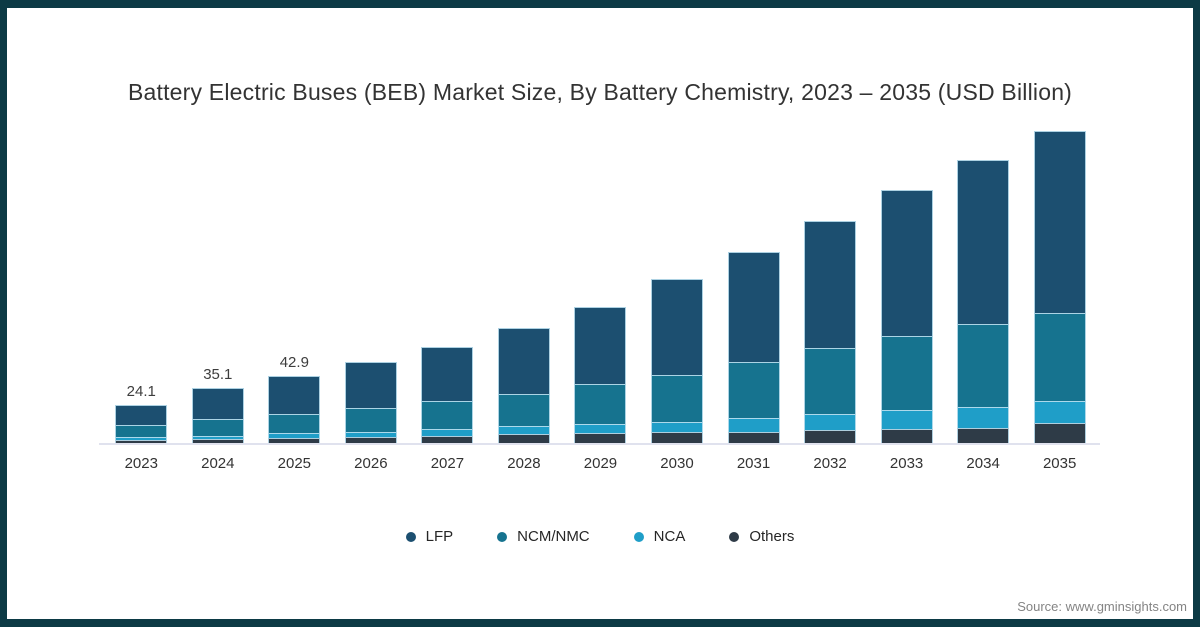  I want to click on bar-segment-ncm-nmc-2029, so click(600, 404).